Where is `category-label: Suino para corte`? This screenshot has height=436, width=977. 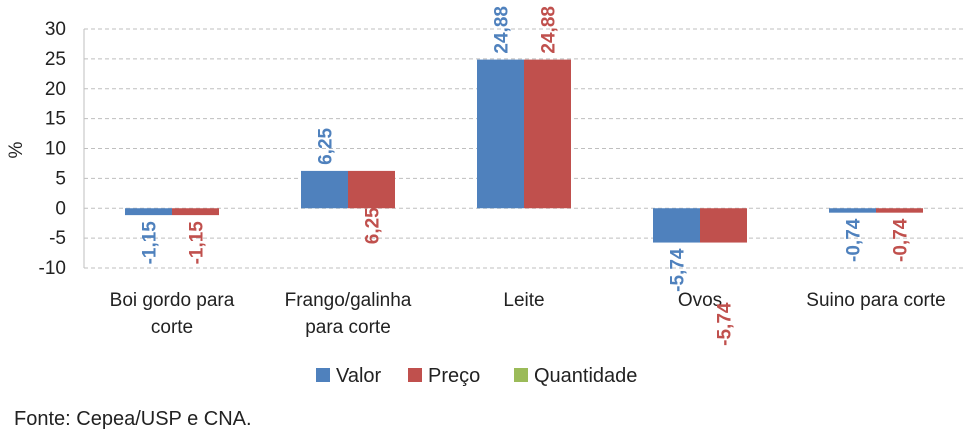
category-label: Suino para corte is located at coordinates (875, 300).